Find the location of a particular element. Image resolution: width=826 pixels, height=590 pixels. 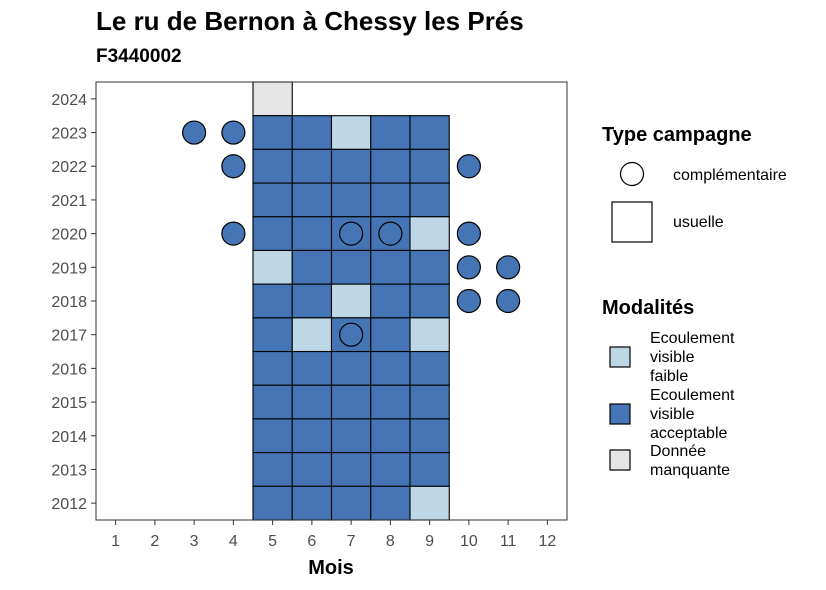

x-axis-label: Mois is located at coordinates (331, 568).